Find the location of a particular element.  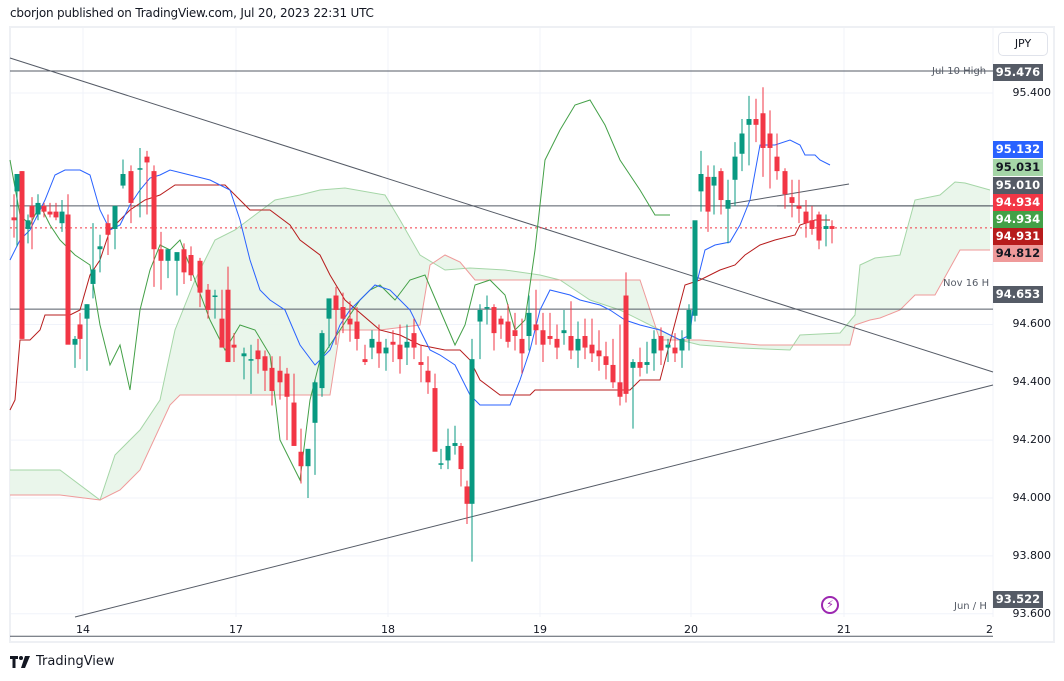

tradingview-logo-icon is located at coordinates (20, 661).